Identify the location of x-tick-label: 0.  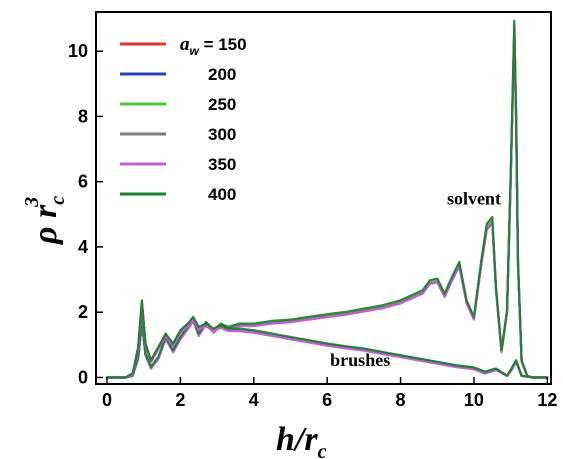
(107, 400).